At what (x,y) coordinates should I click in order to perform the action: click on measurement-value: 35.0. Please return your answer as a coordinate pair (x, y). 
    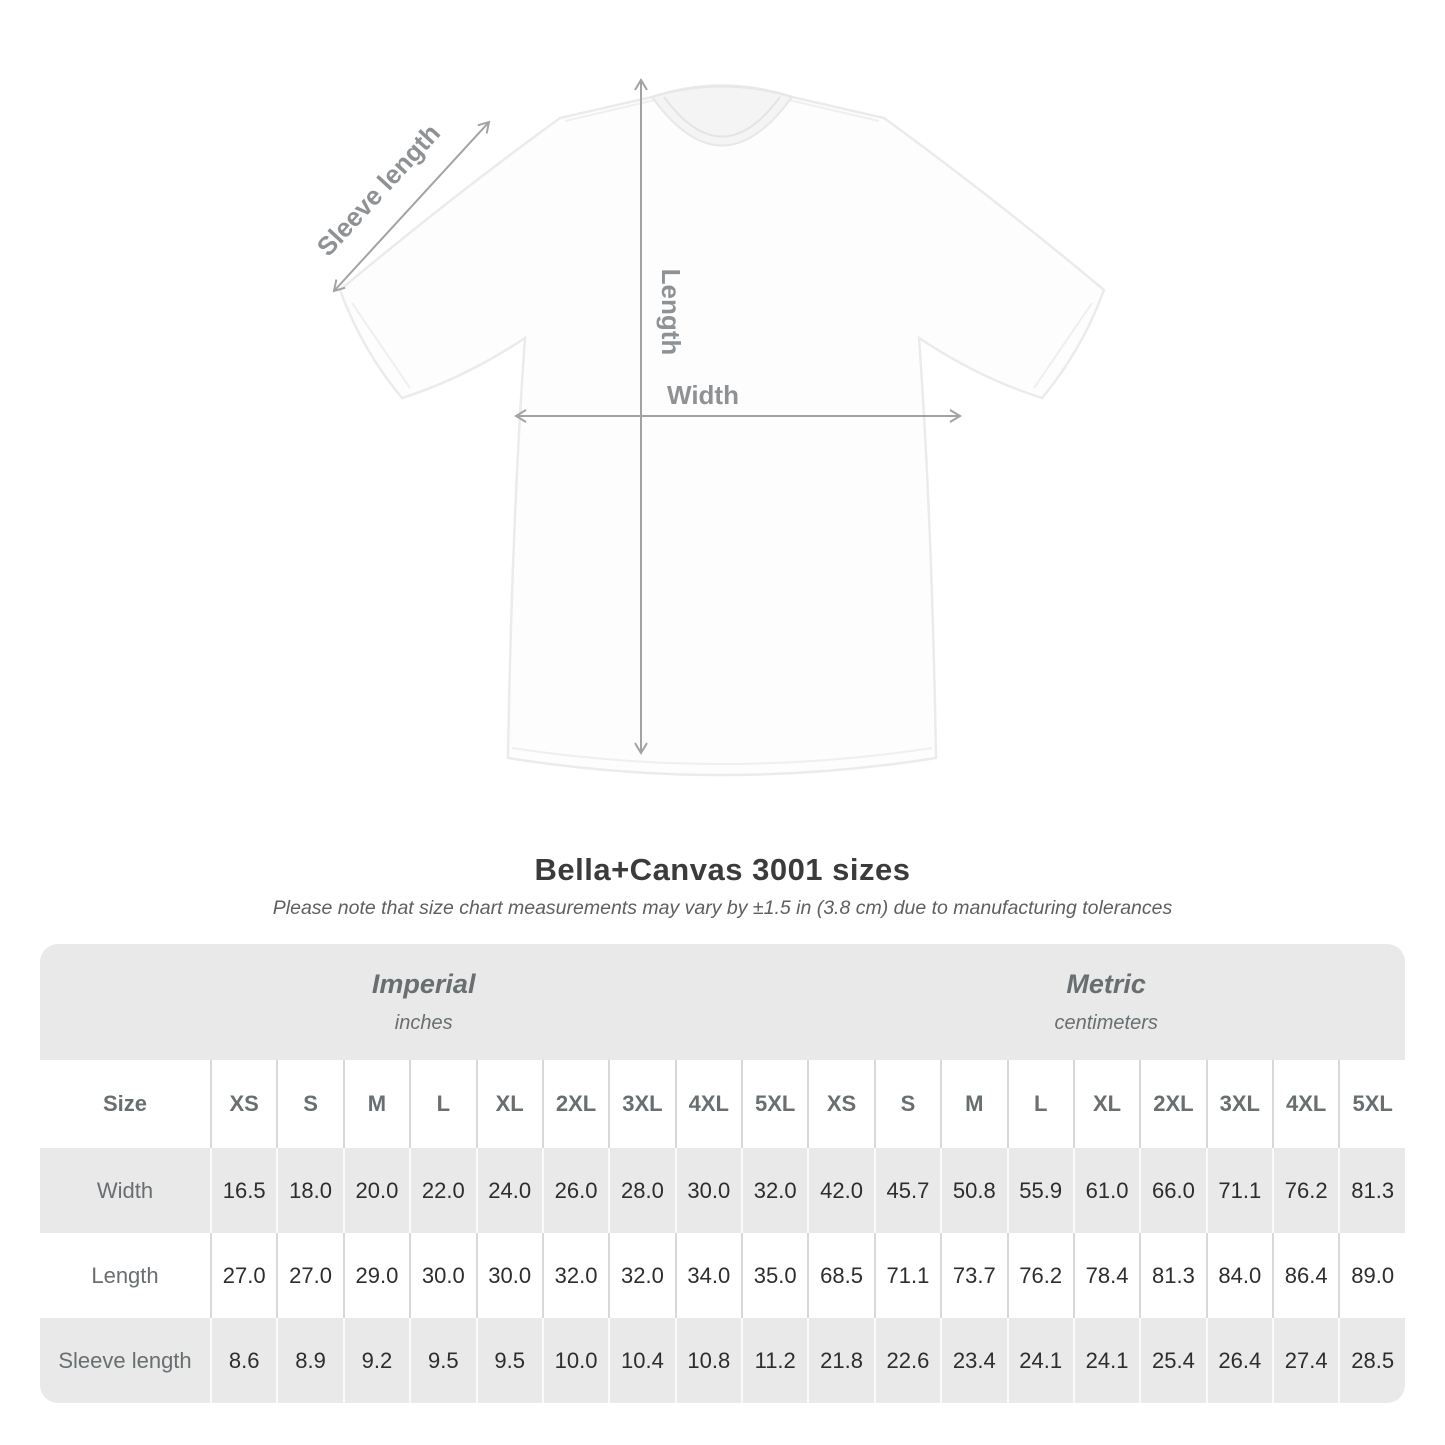
    Looking at the image, I should click on (774, 1275).